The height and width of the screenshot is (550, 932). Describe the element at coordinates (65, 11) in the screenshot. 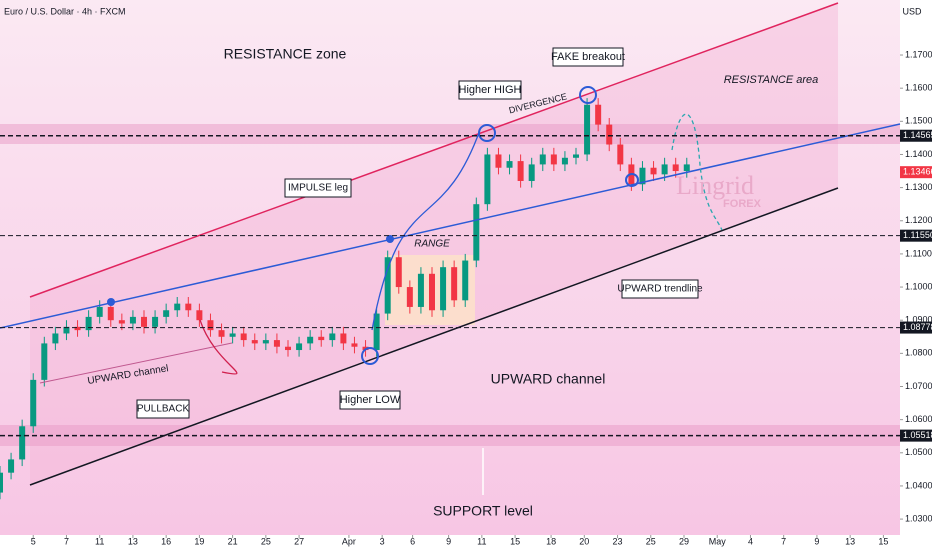

I see `chart-title: Euro / U.S. Dollar · 4h · FXCM` at that location.